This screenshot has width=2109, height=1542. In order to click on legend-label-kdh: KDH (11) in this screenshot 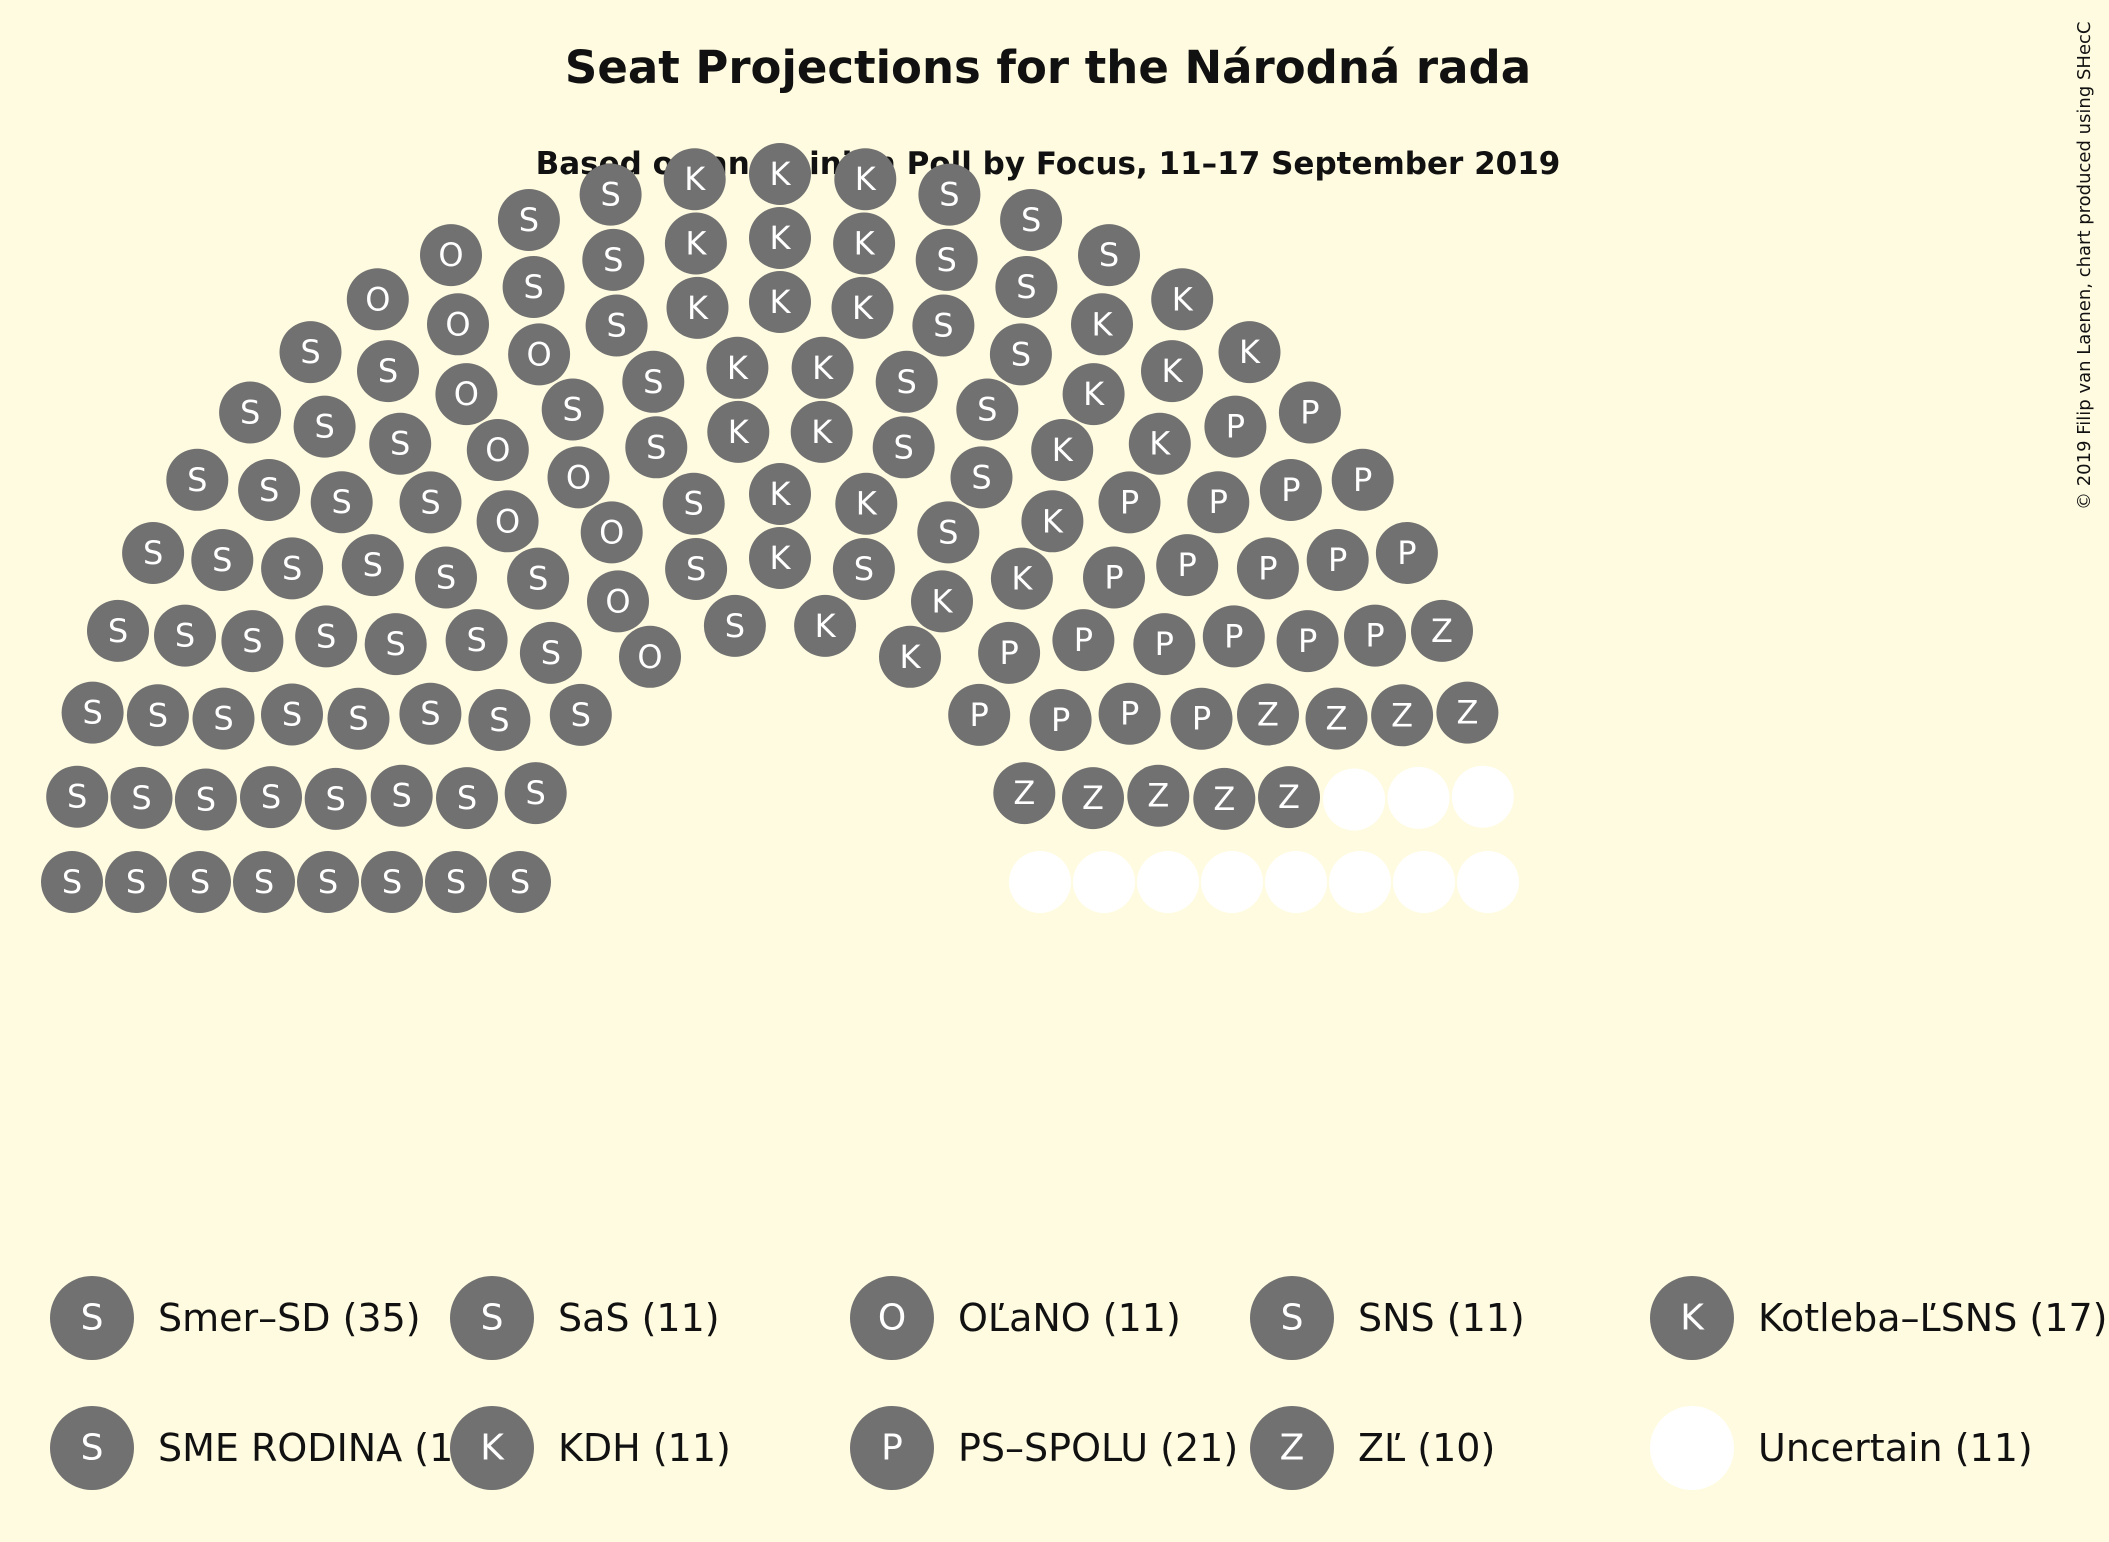, I will do `click(644, 1448)`.